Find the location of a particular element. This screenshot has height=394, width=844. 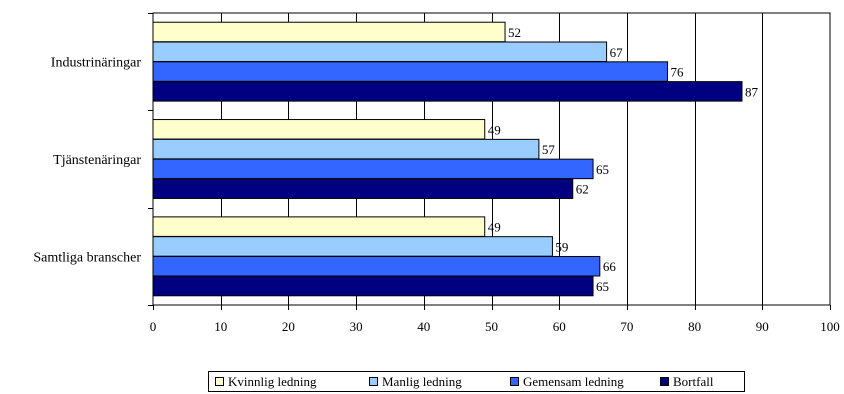

x-tick-label-40: 40 is located at coordinates (423, 326).